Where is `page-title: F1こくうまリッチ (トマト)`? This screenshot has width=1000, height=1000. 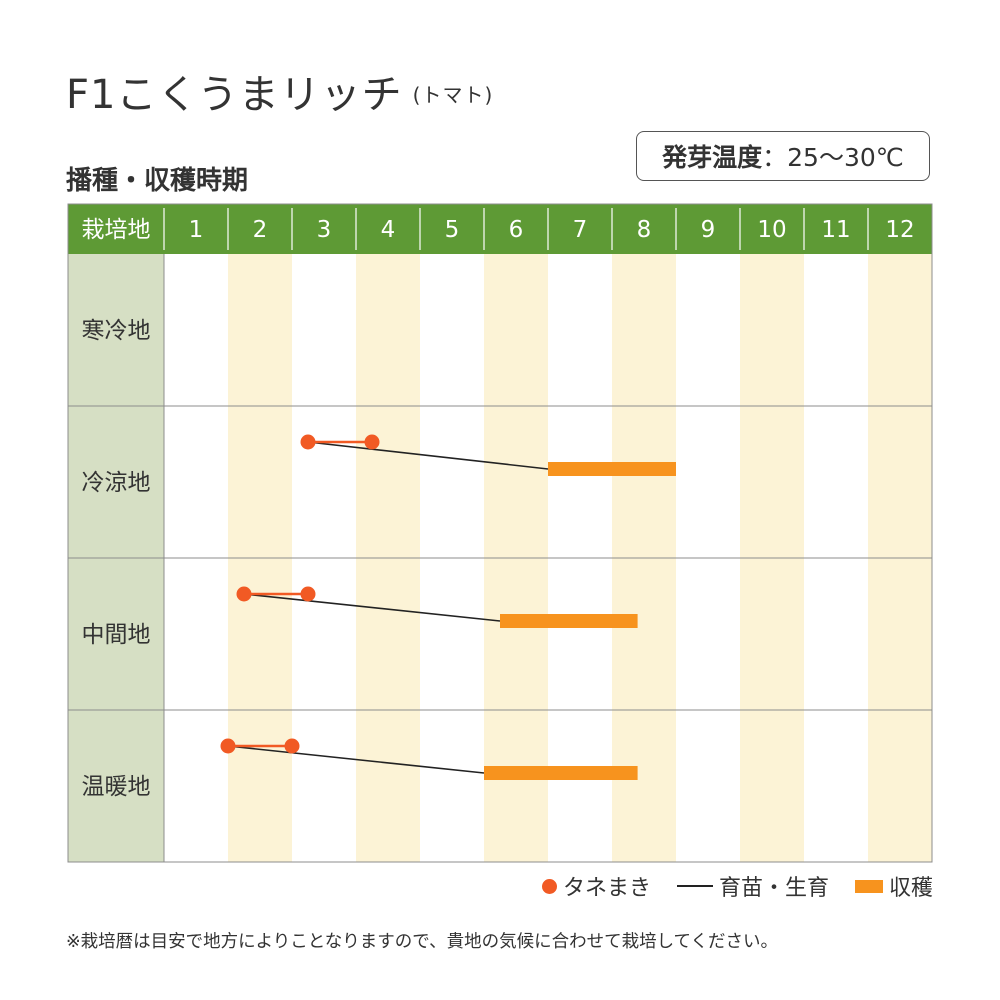 page-title: F1こくうまリッチ (トマト) is located at coordinates (279, 91).